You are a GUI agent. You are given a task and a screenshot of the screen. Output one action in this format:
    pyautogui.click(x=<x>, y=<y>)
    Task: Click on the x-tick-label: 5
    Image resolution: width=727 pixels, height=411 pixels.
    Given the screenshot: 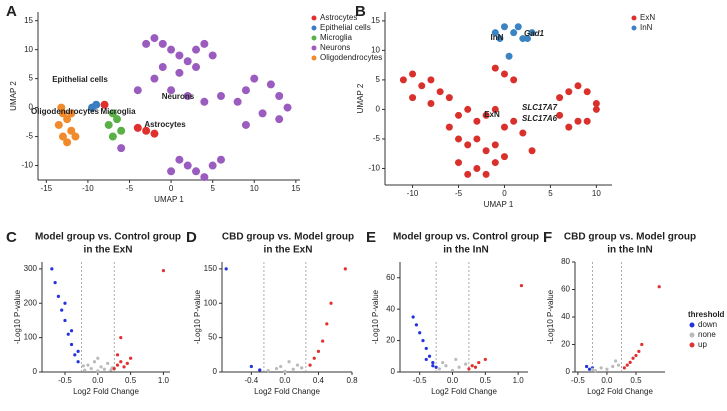 What is the action you would take?
    pyautogui.click(x=550, y=193)
    